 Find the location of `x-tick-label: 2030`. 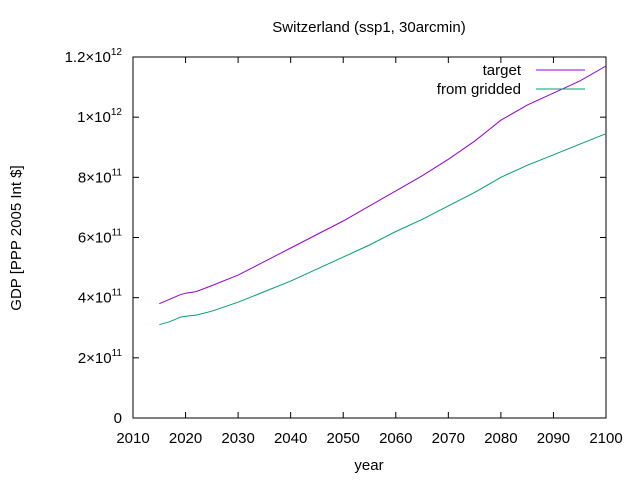

x-tick-label: 2030 is located at coordinates (237, 438).